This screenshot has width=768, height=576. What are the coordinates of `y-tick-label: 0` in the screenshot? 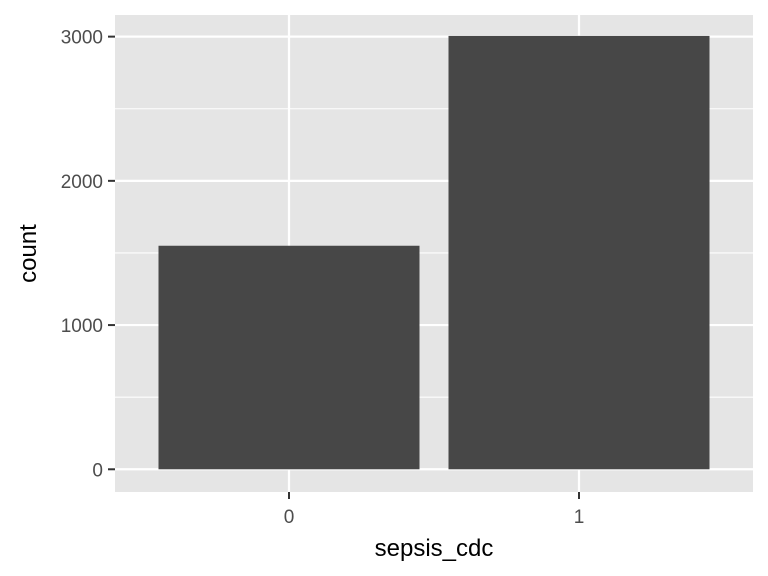 It's located at (97, 470).